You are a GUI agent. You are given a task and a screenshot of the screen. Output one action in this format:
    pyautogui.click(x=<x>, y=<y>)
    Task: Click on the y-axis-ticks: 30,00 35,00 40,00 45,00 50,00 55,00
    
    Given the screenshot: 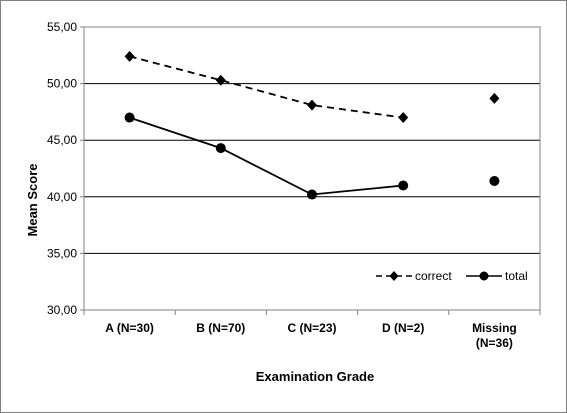 What is the action you would take?
    pyautogui.click(x=65, y=168)
    